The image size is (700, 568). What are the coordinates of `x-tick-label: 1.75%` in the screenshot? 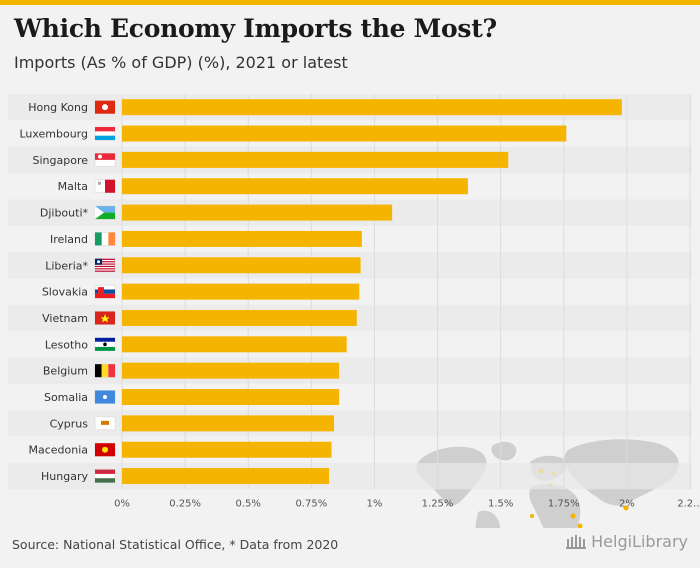 It's located at (564, 503).